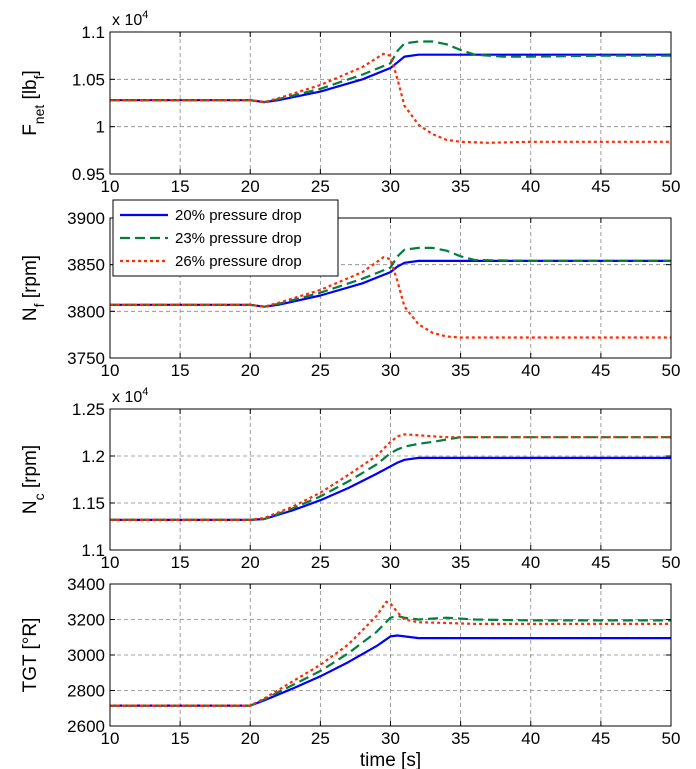 Image resolution: width=696 pixels, height=769 pixels. What do you see at coordinates (88, 79) in the screenshot?
I see `y-tick-label: 1.05` at bounding box center [88, 79].